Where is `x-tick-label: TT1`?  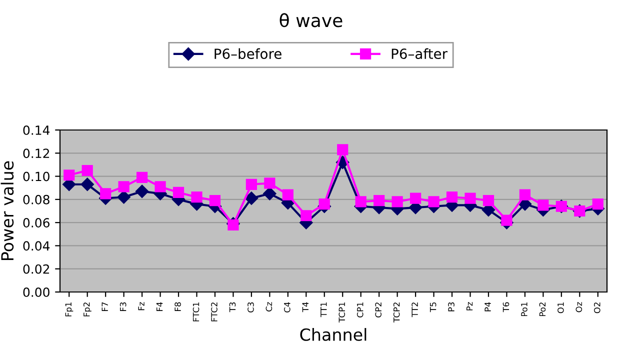
x-tick-label: TT1 is located at coordinates (323, 310).